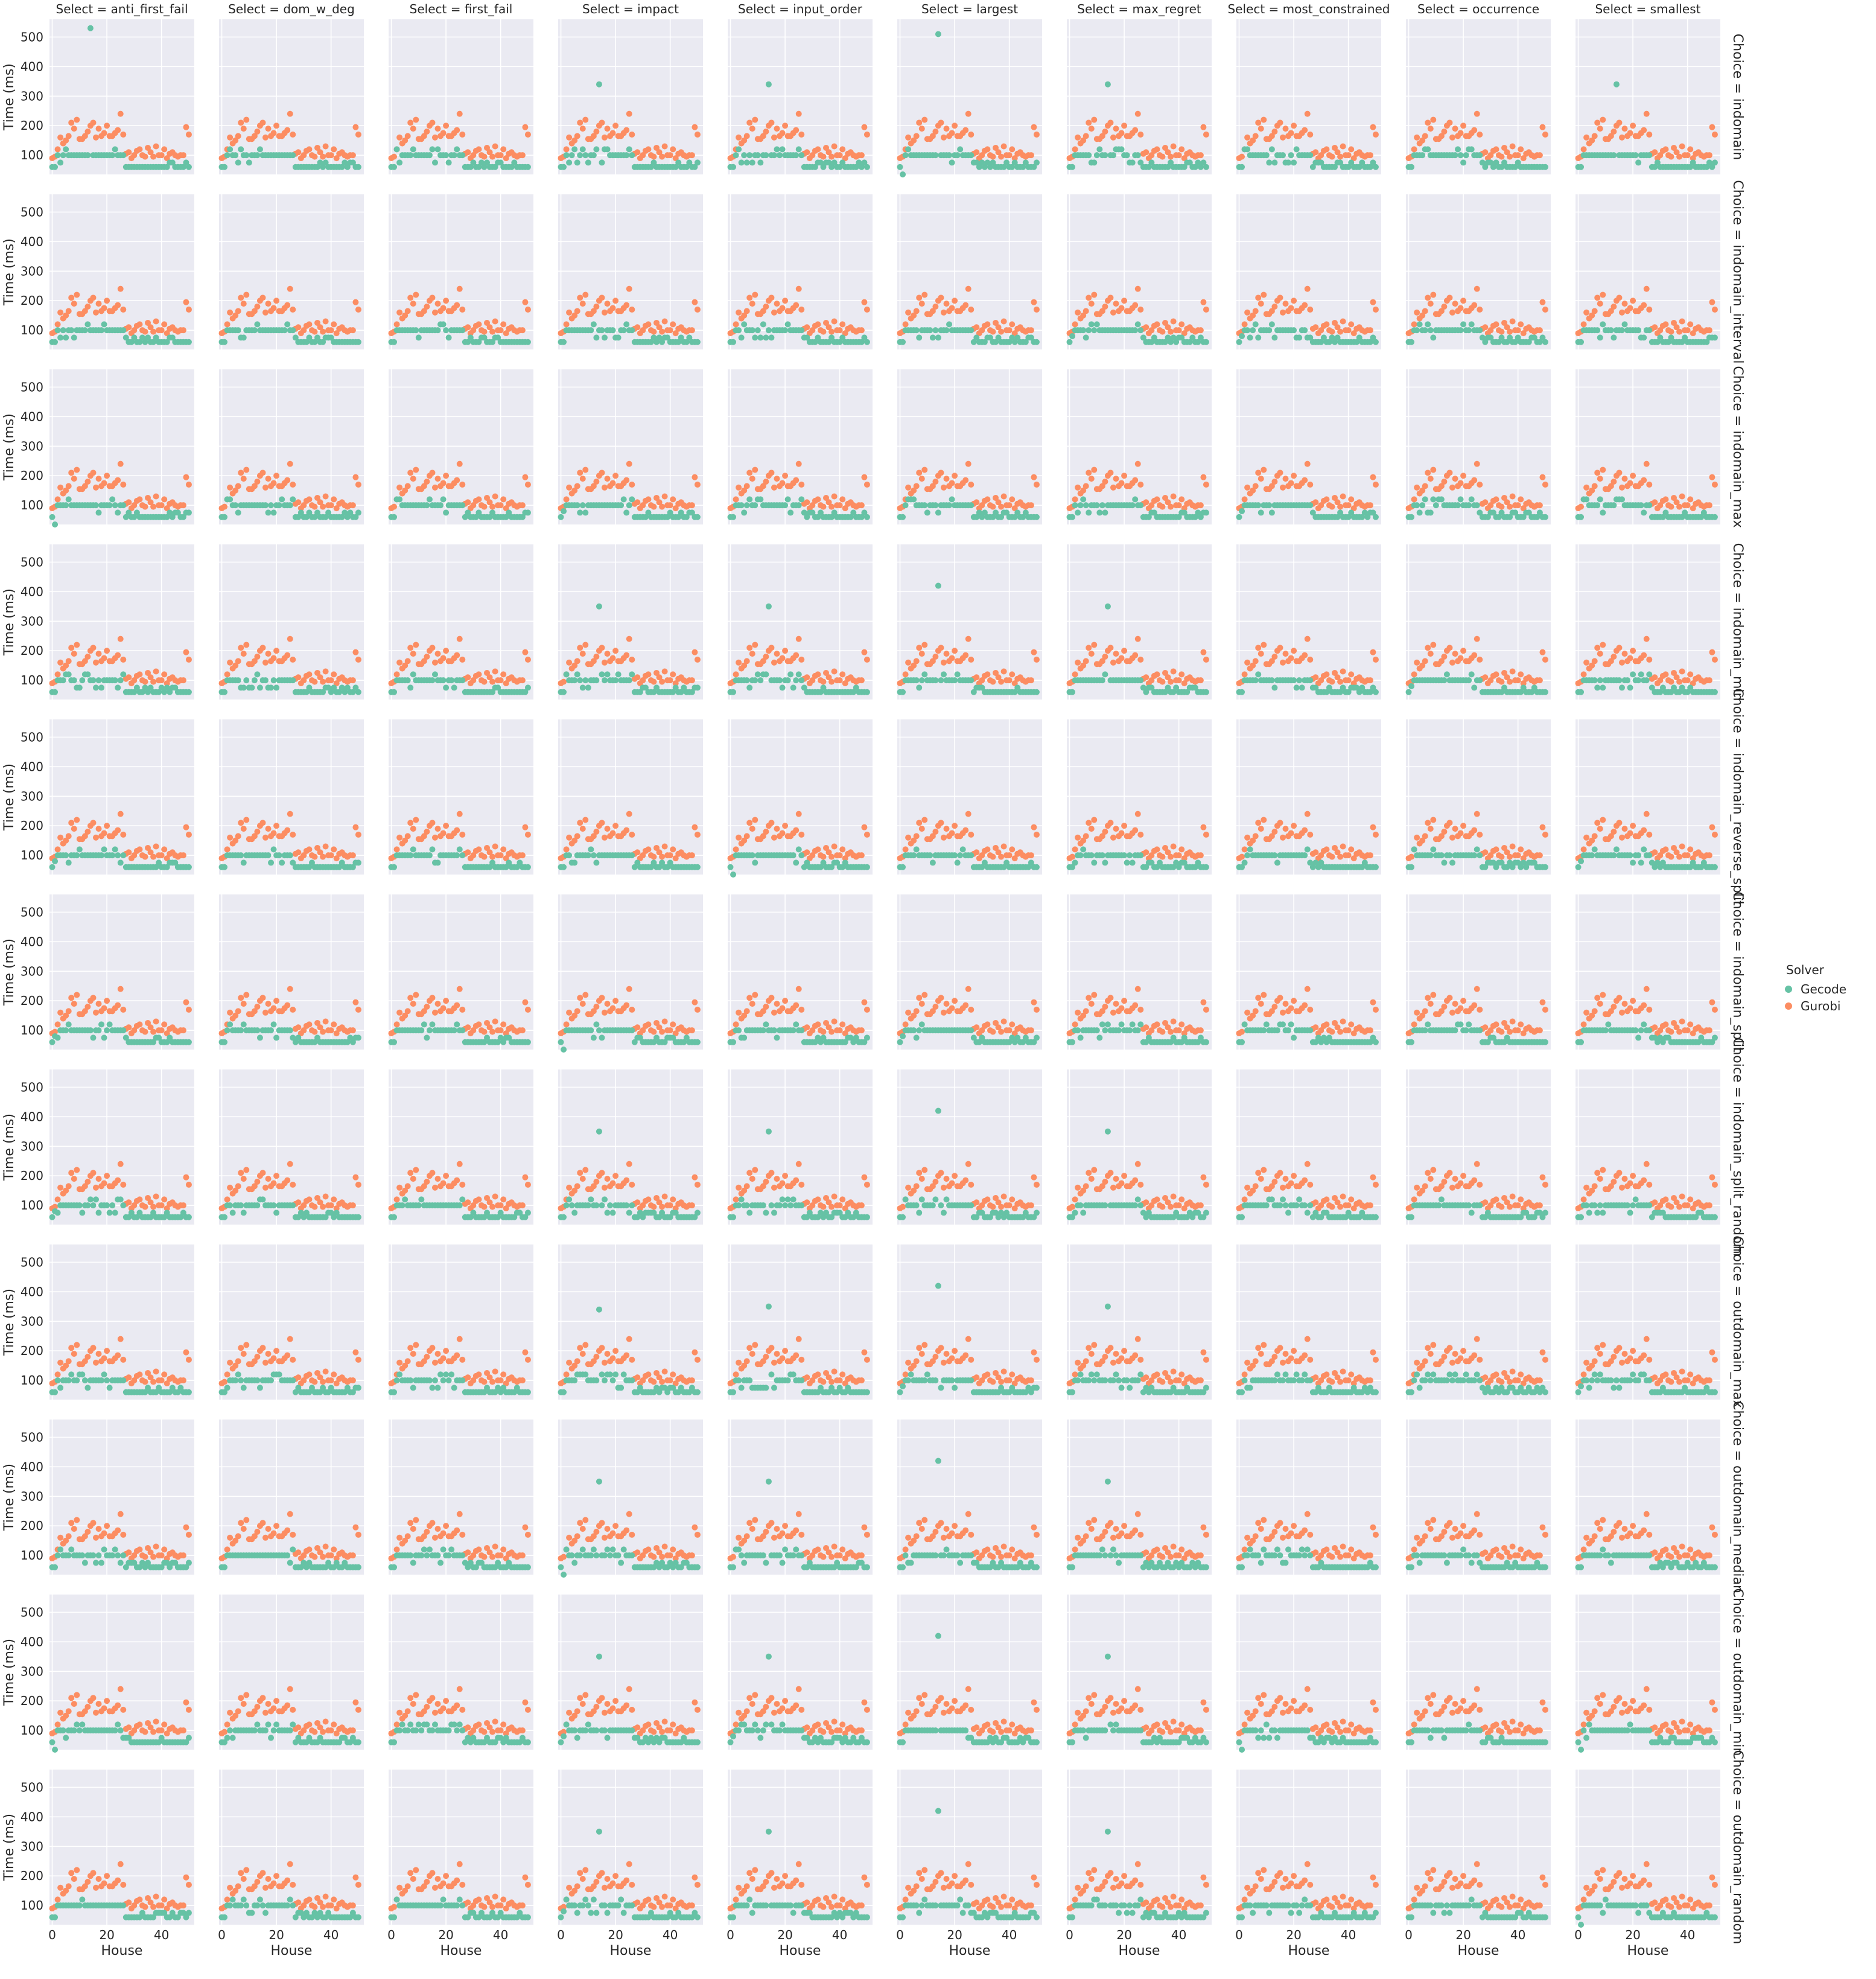 The height and width of the screenshot is (1979, 1876). What do you see at coordinates (9, 272) in the screenshot?
I see `y-axis-label: Time (ms)` at bounding box center [9, 272].